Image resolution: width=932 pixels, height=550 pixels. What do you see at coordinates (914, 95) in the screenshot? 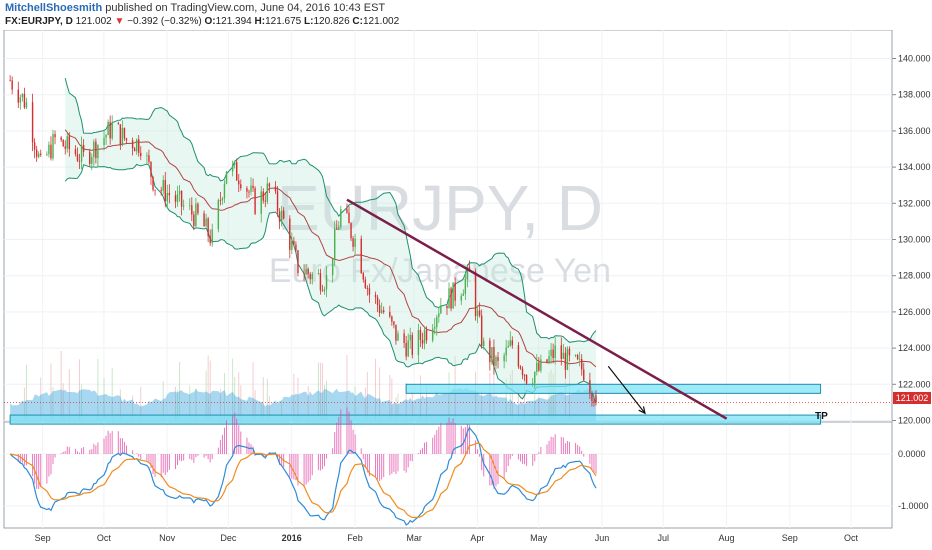
I see `y-tick-label: 138.000` at bounding box center [914, 95].